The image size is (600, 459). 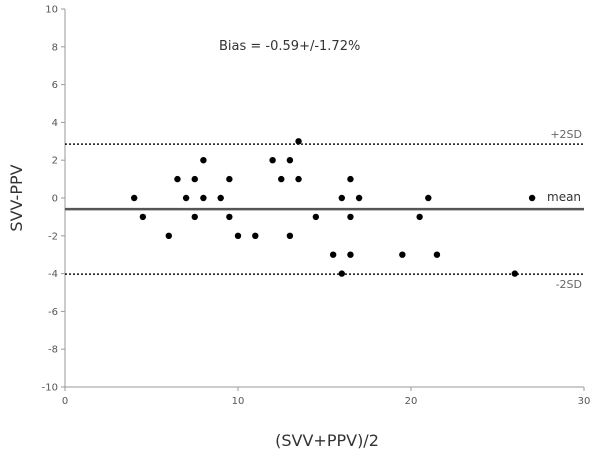 What do you see at coordinates (584, 401) in the screenshot?
I see `x-tick-label: 30` at bounding box center [584, 401].